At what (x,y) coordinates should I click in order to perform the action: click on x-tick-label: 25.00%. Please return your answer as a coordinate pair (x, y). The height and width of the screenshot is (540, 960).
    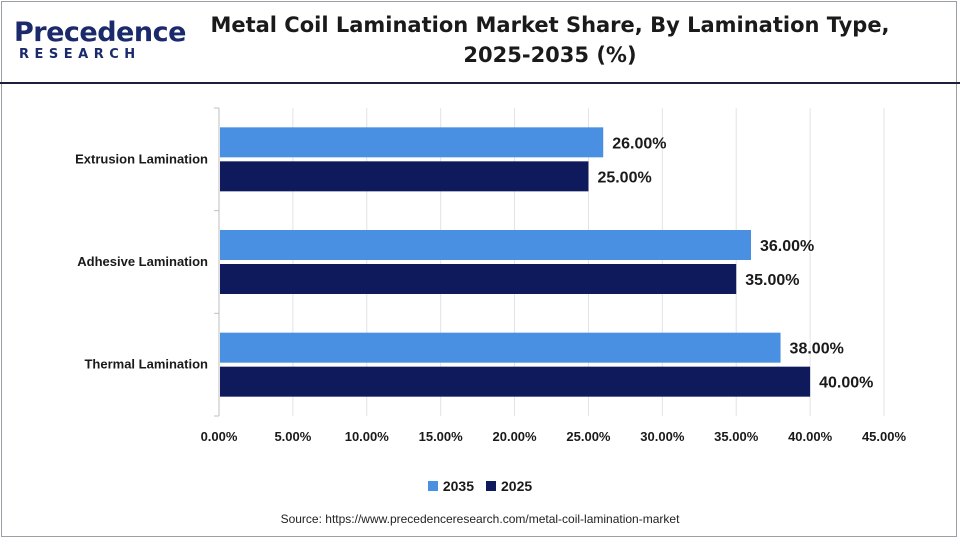
    Looking at the image, I should click on (588, 436).